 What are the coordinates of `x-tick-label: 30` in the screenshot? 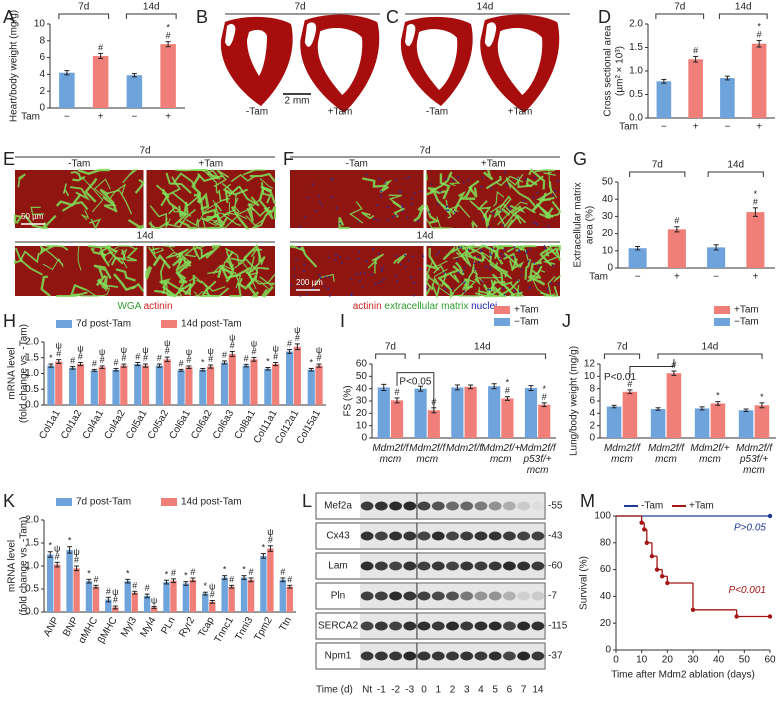 It's located at (693, 660).